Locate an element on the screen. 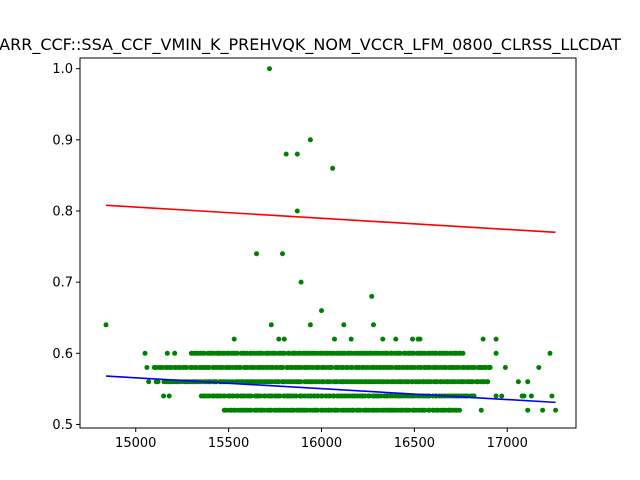  y-tick-label: 0.9 is located at coordinates (62, 140).